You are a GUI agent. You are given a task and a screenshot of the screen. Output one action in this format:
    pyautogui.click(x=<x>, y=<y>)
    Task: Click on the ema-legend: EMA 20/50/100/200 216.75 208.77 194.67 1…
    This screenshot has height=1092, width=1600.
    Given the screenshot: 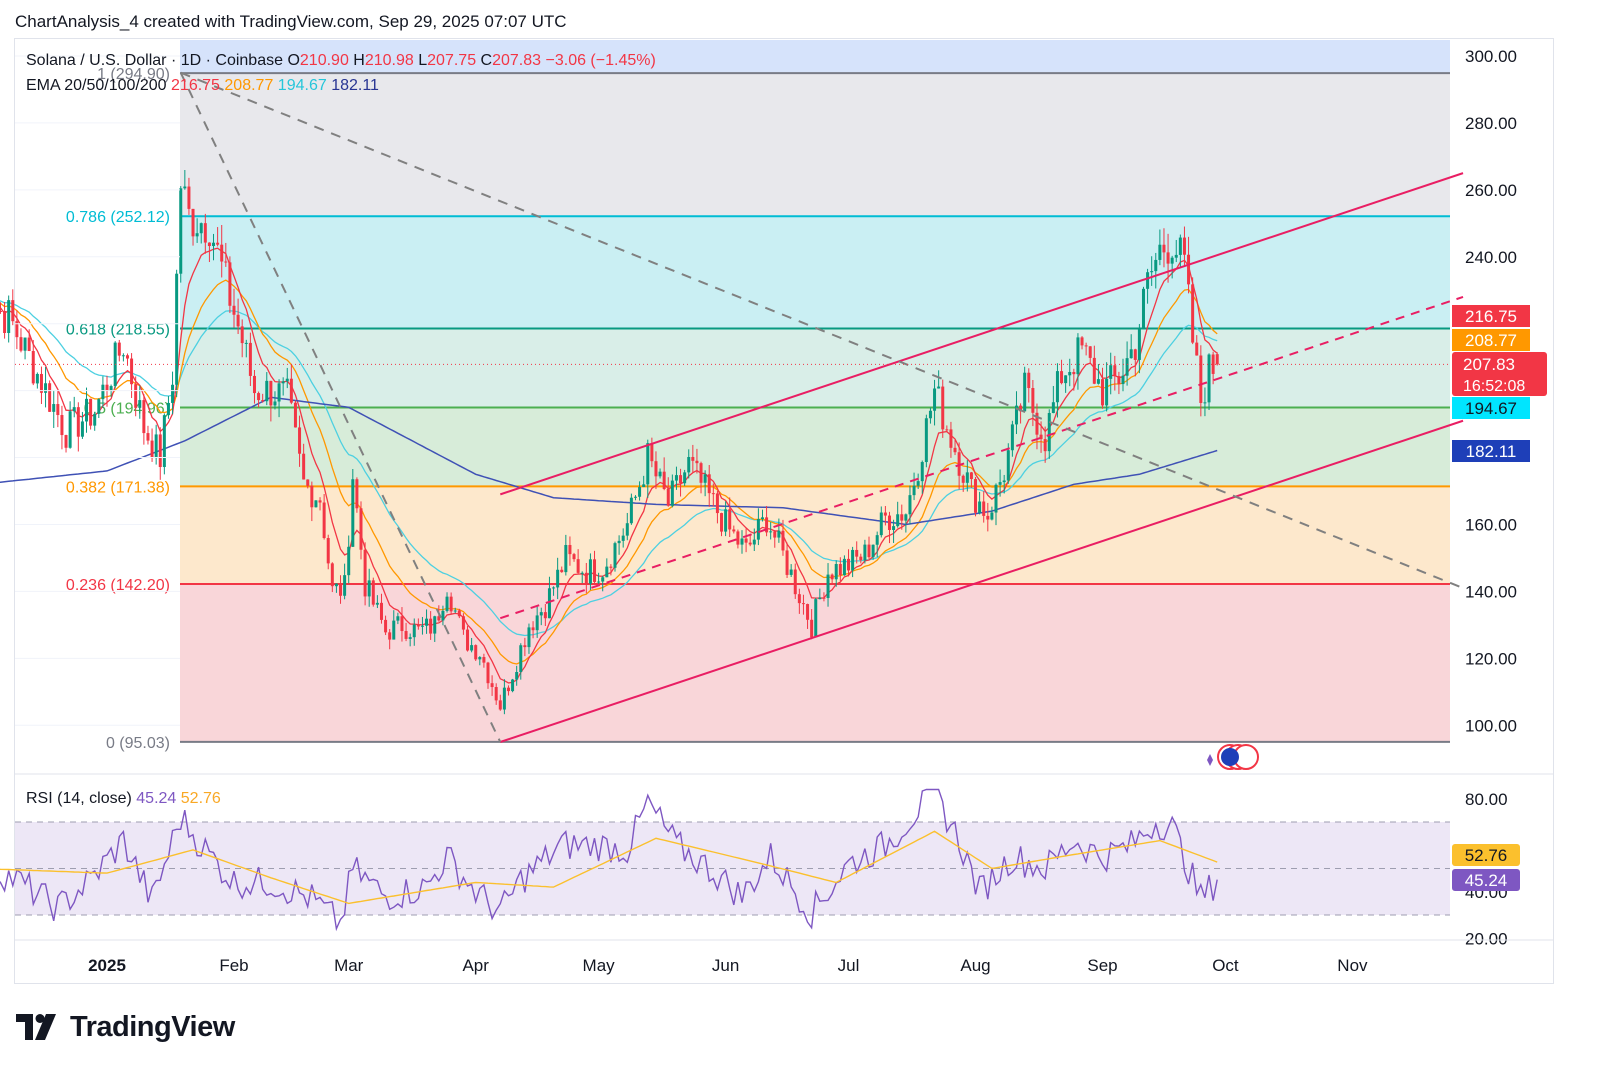 What is the action you would take?
    pyautogui.click(x=202, y=86)
    